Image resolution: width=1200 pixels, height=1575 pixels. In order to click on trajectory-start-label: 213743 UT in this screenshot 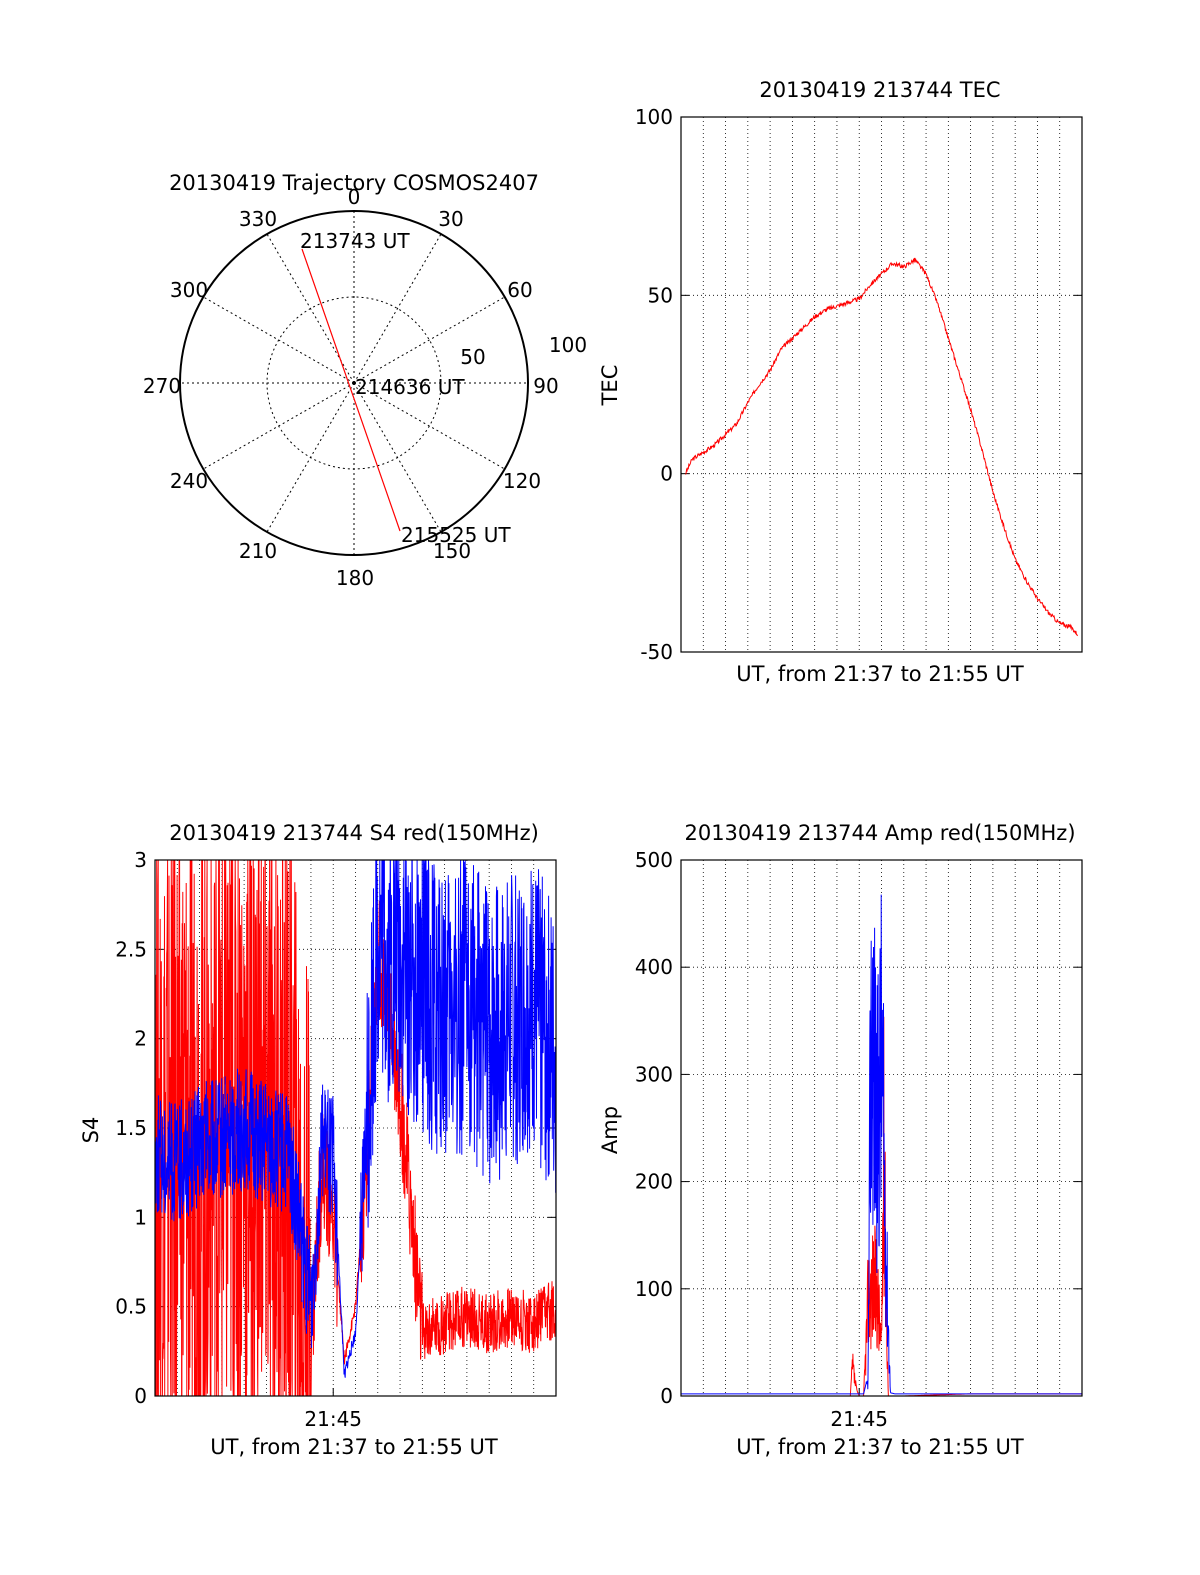, I will do `click(355, 241)`.